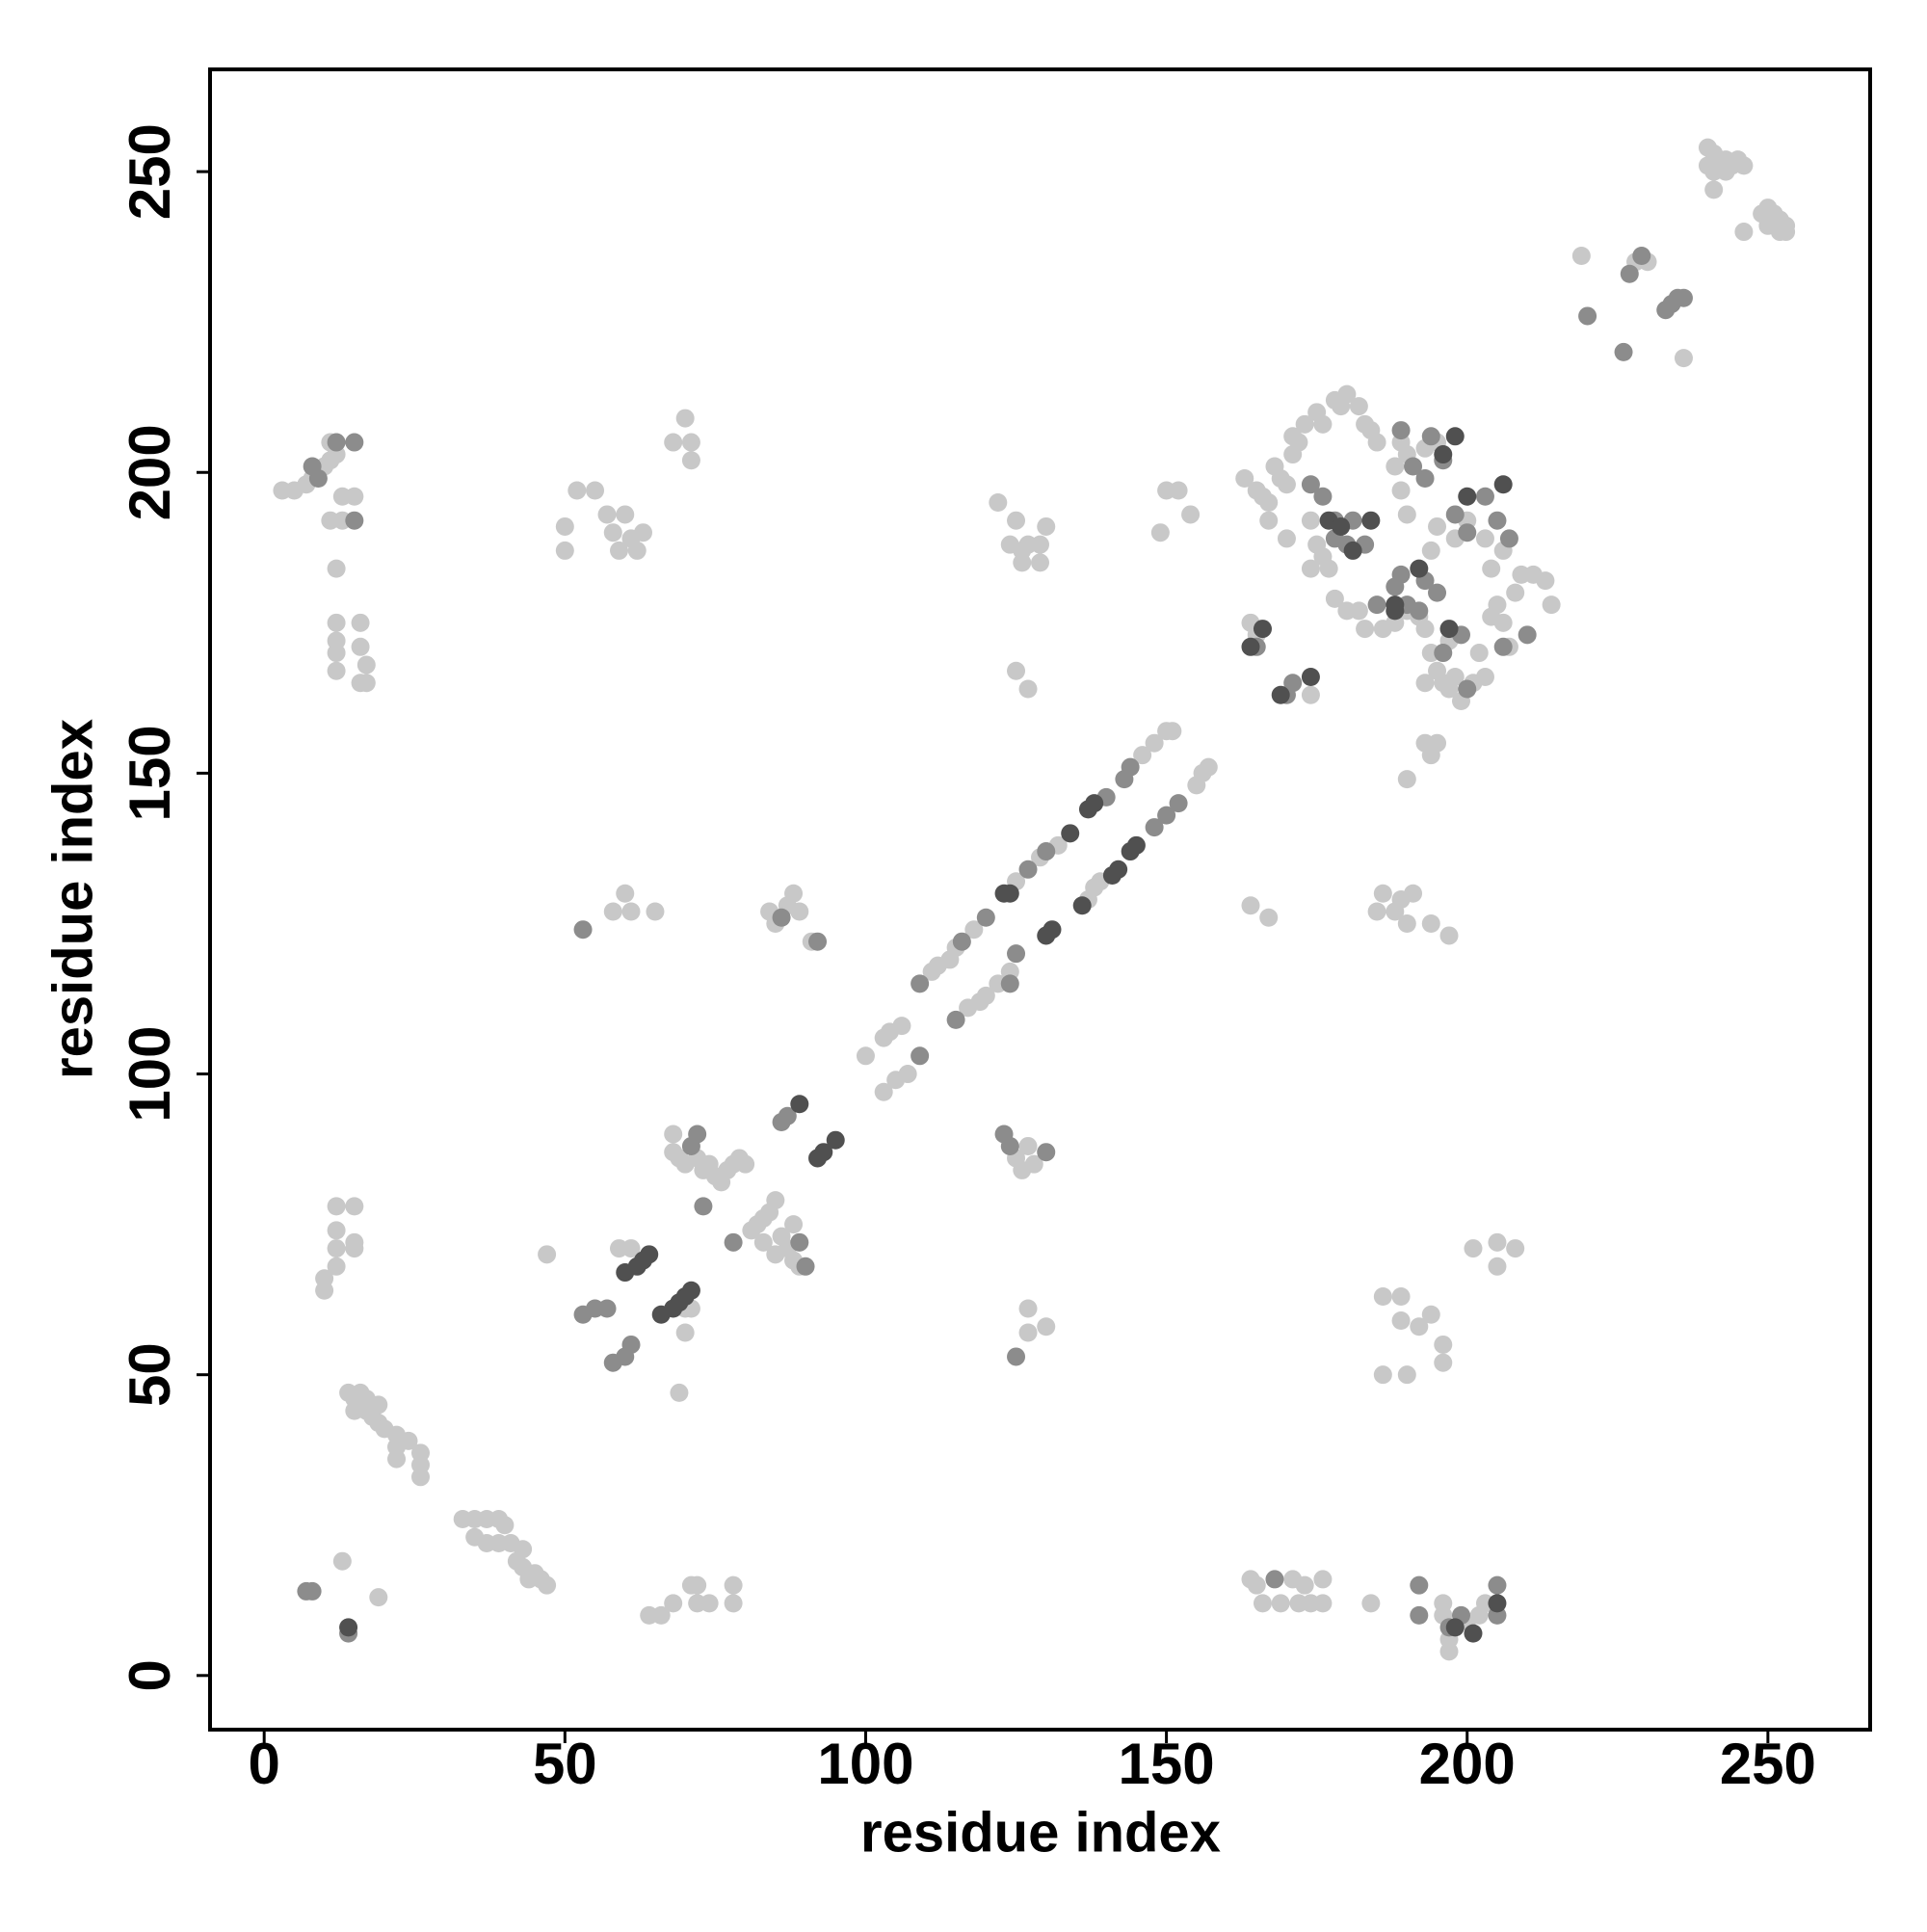 The width and height of the screenshot is (1927, 1932). I want to click on y-tick-label: 200, so click(150, 472).